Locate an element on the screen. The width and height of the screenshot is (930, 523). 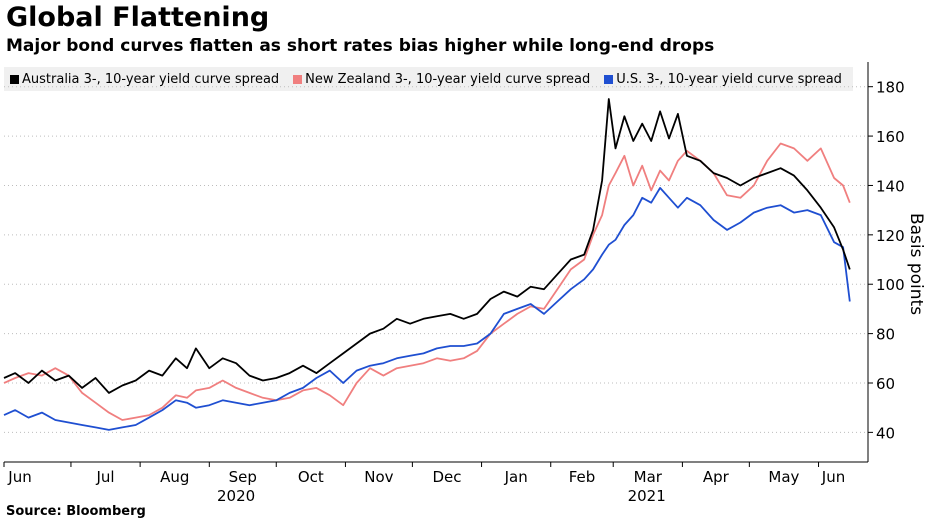
source-note: Source: Bloomberg is located at coordinates (76, 511).